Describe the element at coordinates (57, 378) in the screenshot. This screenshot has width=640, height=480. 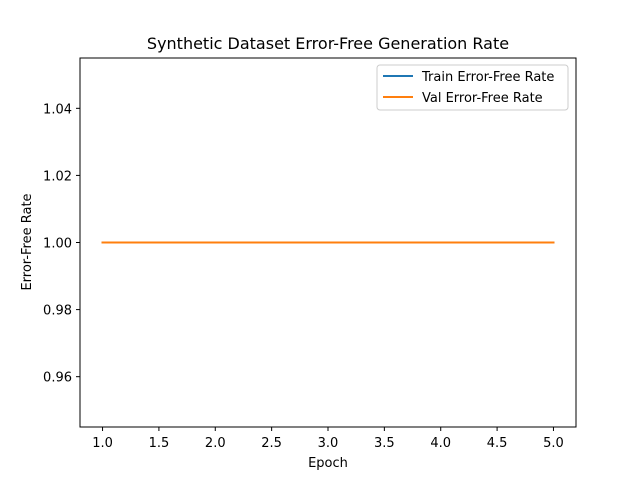
I see `y-tick-label: 0.96` at that location.